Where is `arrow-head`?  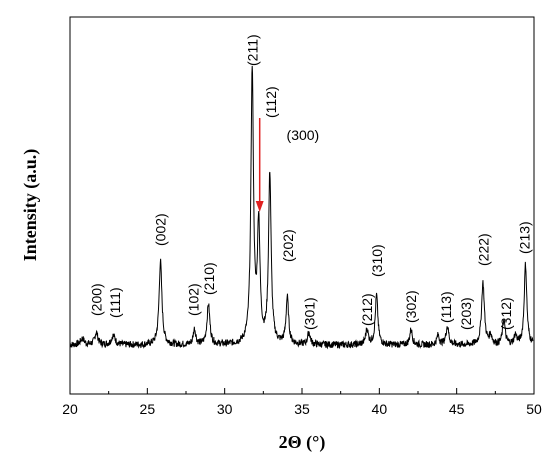
arrow-head is located at coordinates (259, 206).